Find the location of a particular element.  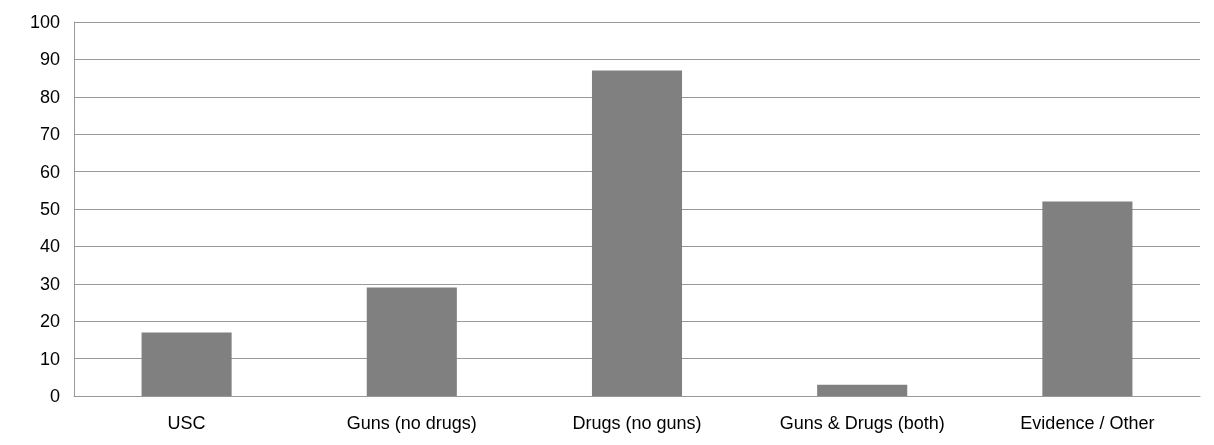

x-tick-label: Guns & Drugs (both) is located at coordinates (862, 423).